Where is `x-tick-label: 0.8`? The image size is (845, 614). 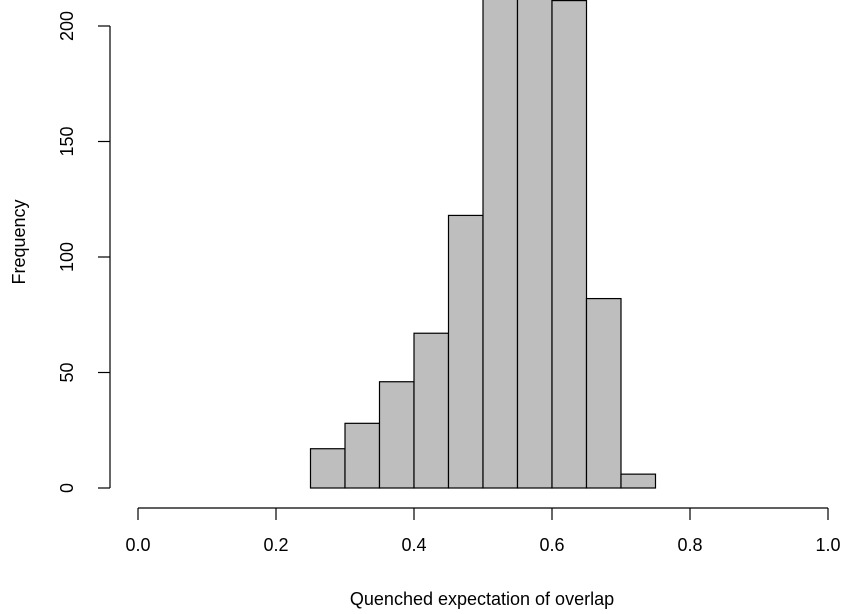 x-tick-label: 0.8 is located at coordinates (689, 545).